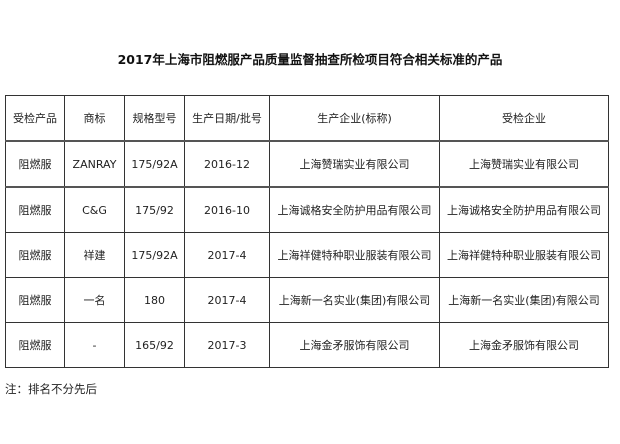 This screenshot has height=444, width=620. What do you see at coordinates (227, 118) in the screenshot?
I see `column-header: 生产日期/批号` at bounding box center [227, 118].